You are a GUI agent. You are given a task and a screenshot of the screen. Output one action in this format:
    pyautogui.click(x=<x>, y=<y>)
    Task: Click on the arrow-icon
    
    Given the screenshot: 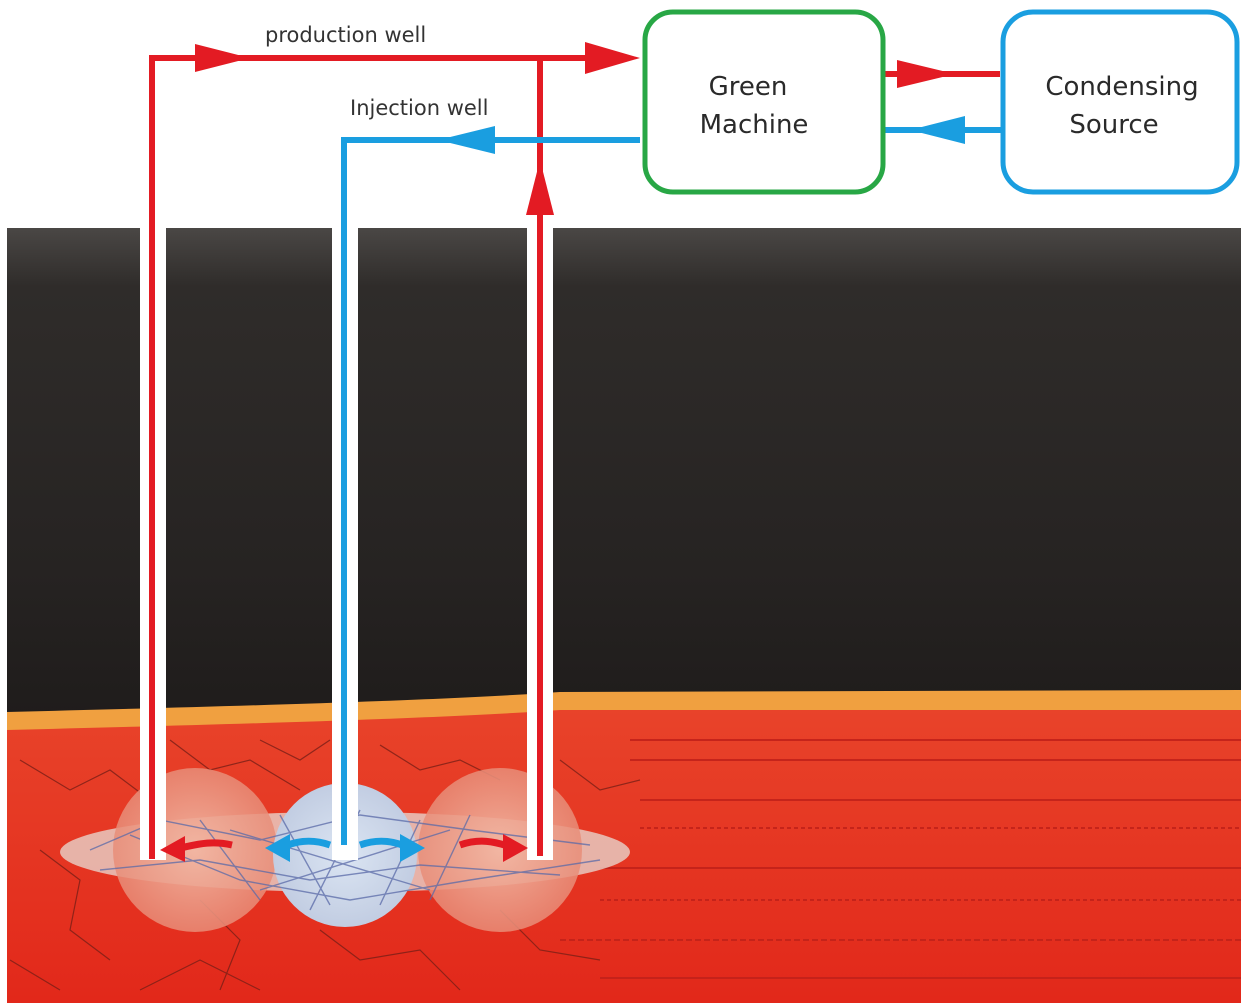 What is the action you would take?
    pyautogui.click(x=580, y=128)
    